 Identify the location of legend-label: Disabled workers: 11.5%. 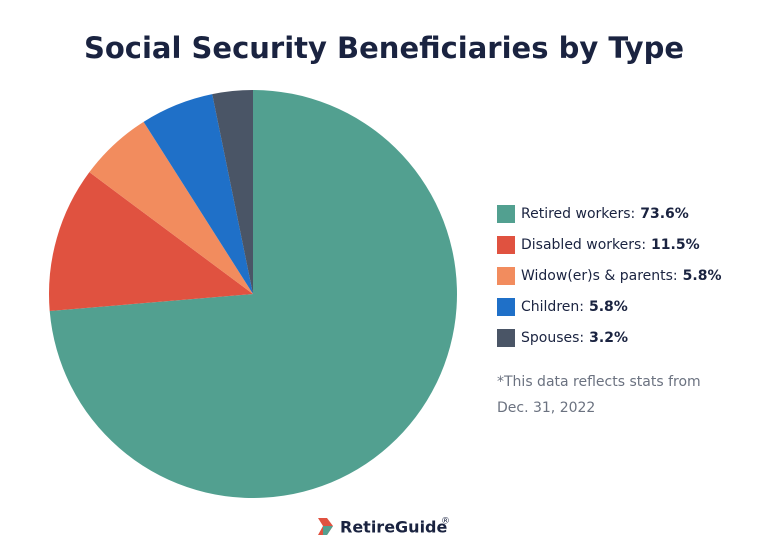
(610, 245).